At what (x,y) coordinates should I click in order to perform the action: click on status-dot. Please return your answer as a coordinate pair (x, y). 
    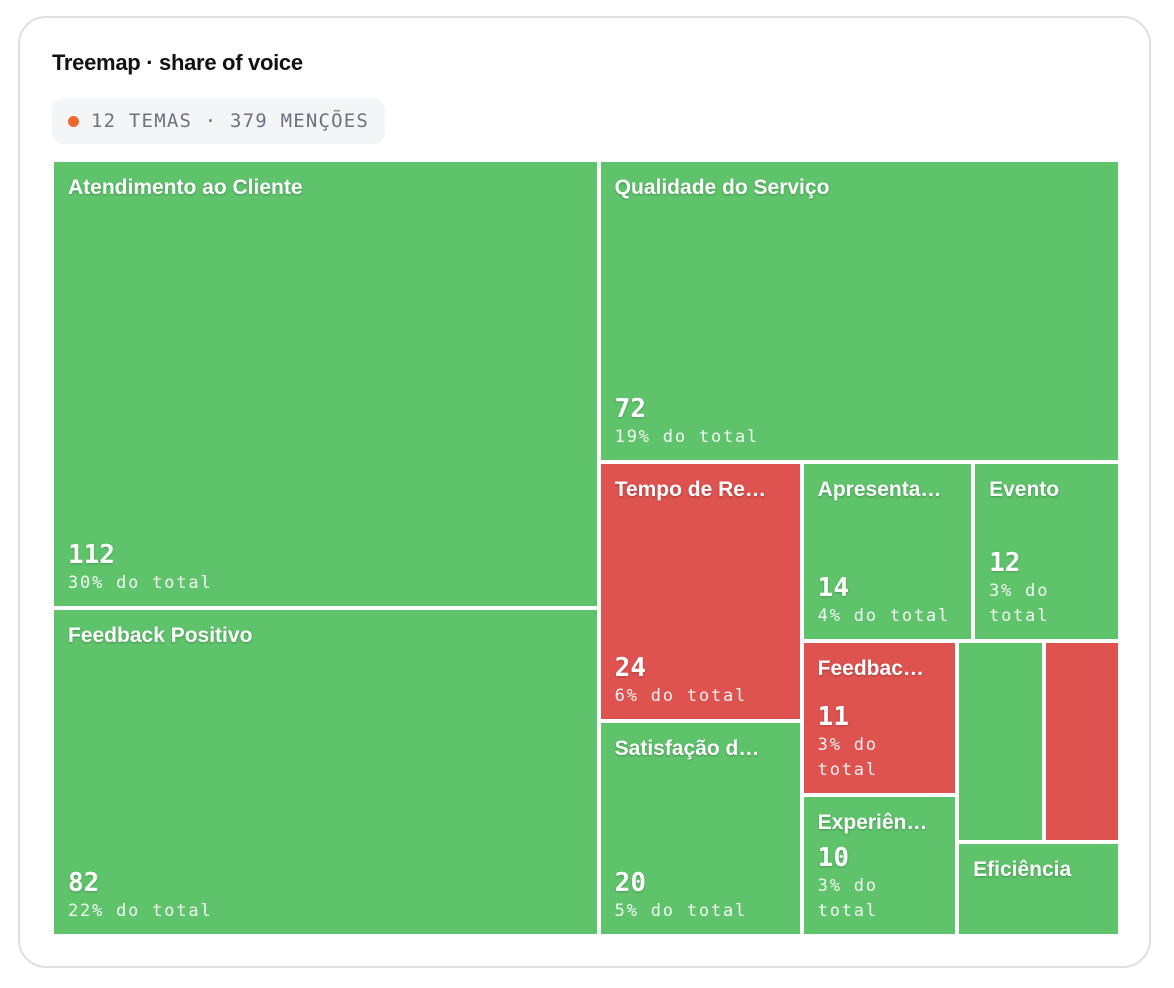
    Looking at the image, I should click on (73, 121).